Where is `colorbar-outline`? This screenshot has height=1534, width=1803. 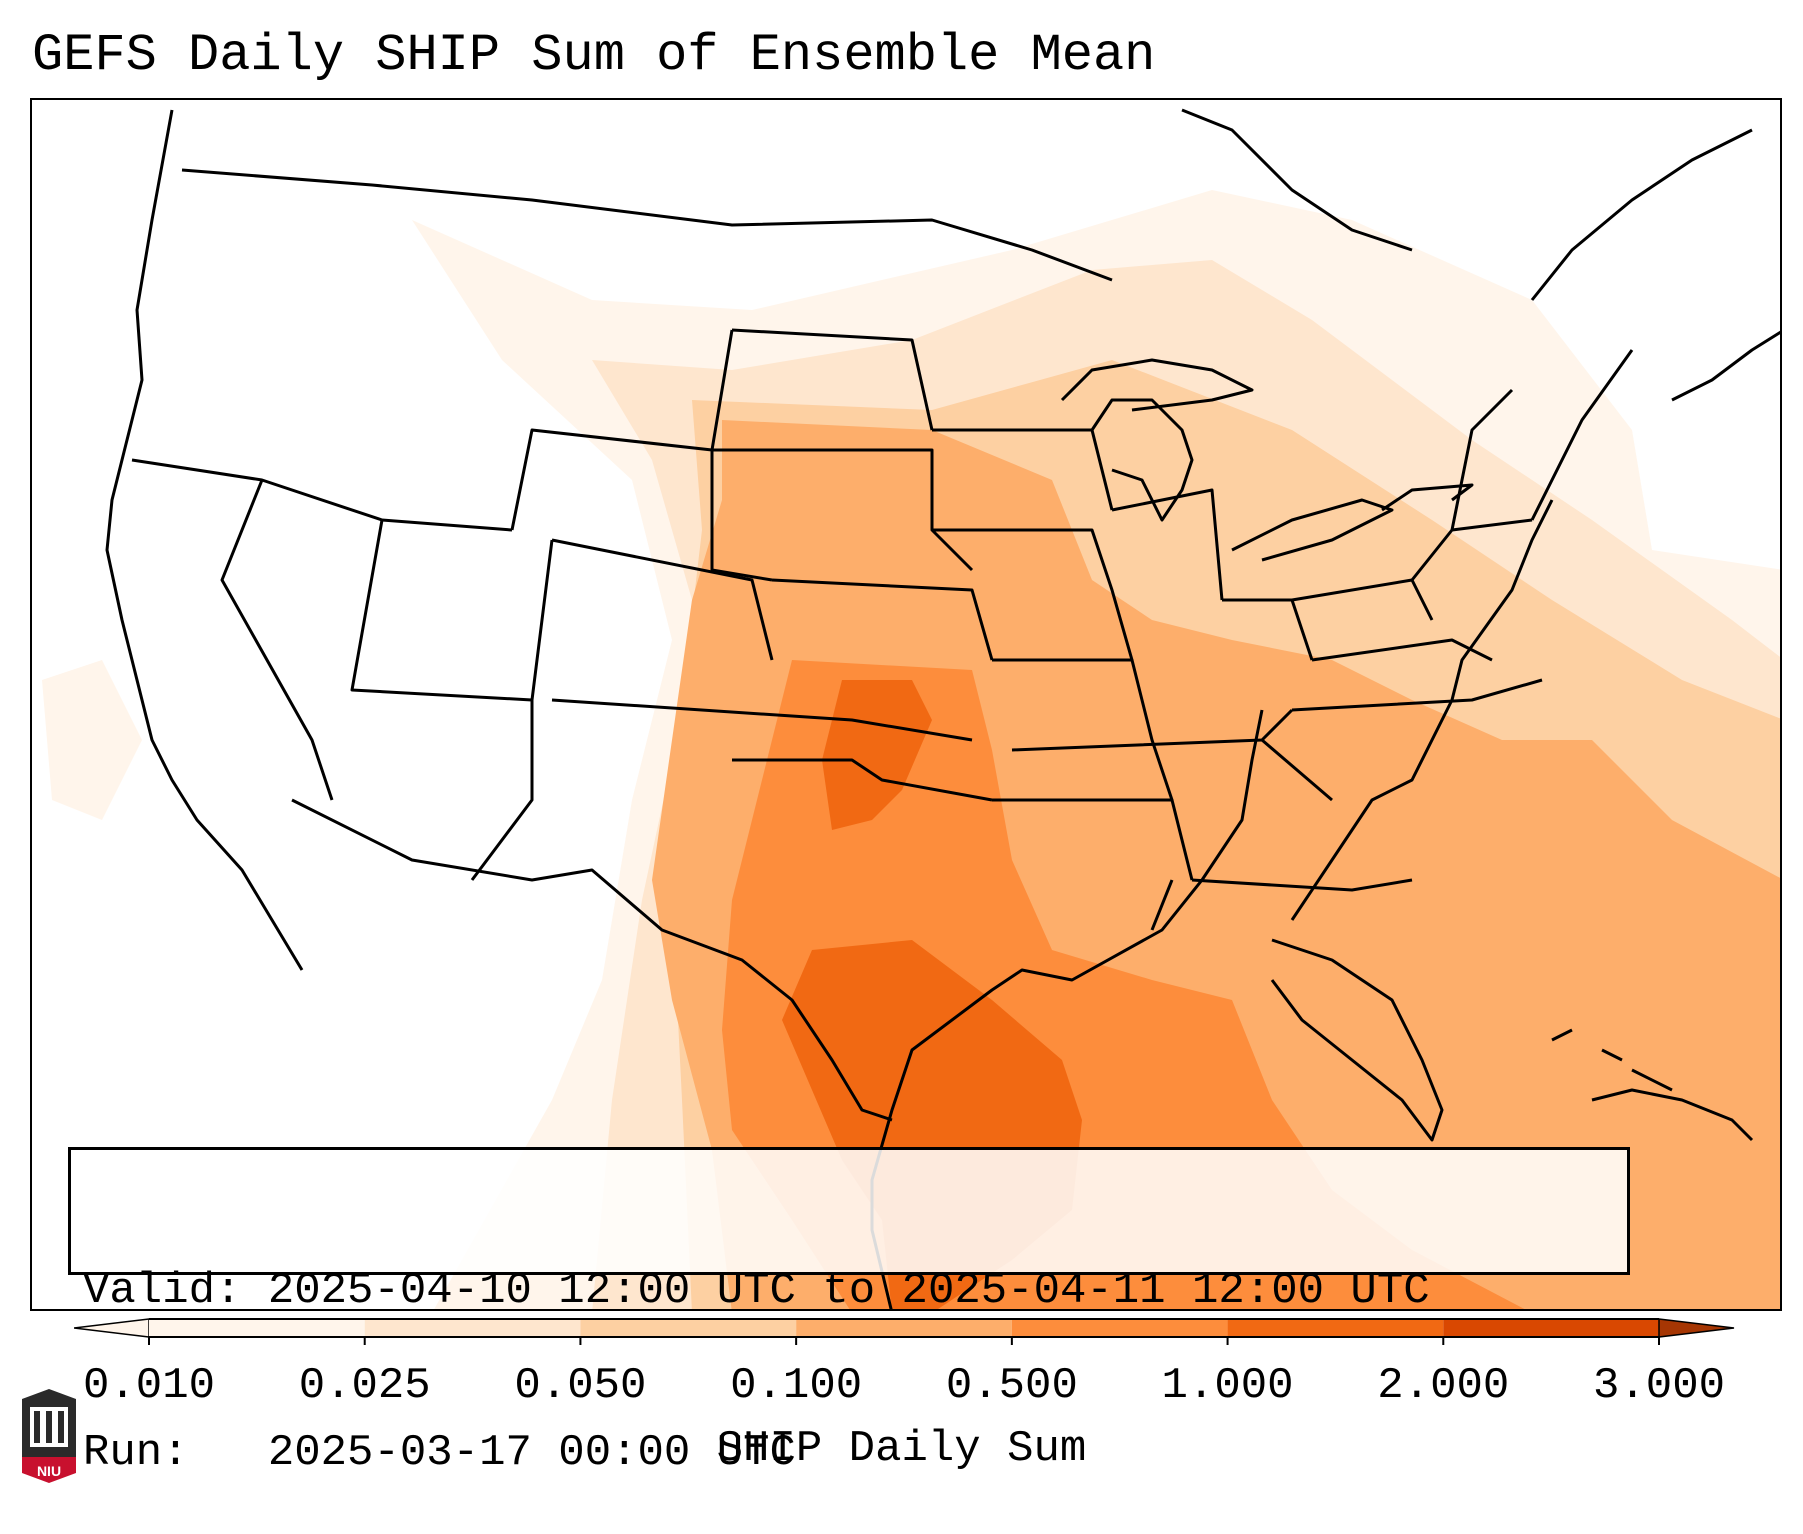 colorbar-outline is located at coordinates (904, 1328).